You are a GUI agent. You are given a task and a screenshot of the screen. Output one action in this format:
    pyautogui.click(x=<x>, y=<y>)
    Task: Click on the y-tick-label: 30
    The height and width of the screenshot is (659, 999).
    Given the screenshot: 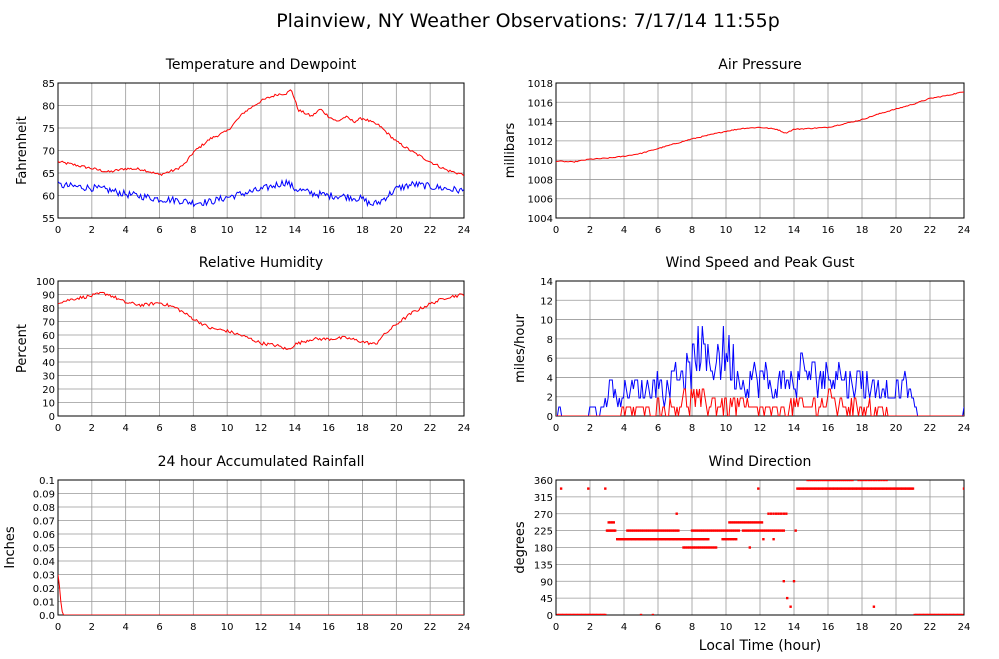 What is the action you would take?
    pyautogui.click(x=48, y=377)
    